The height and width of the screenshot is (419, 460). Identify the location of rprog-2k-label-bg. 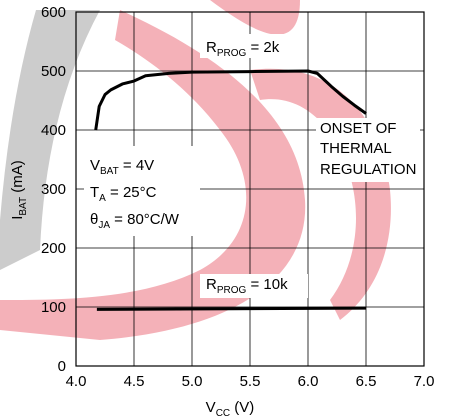
(248, 46).